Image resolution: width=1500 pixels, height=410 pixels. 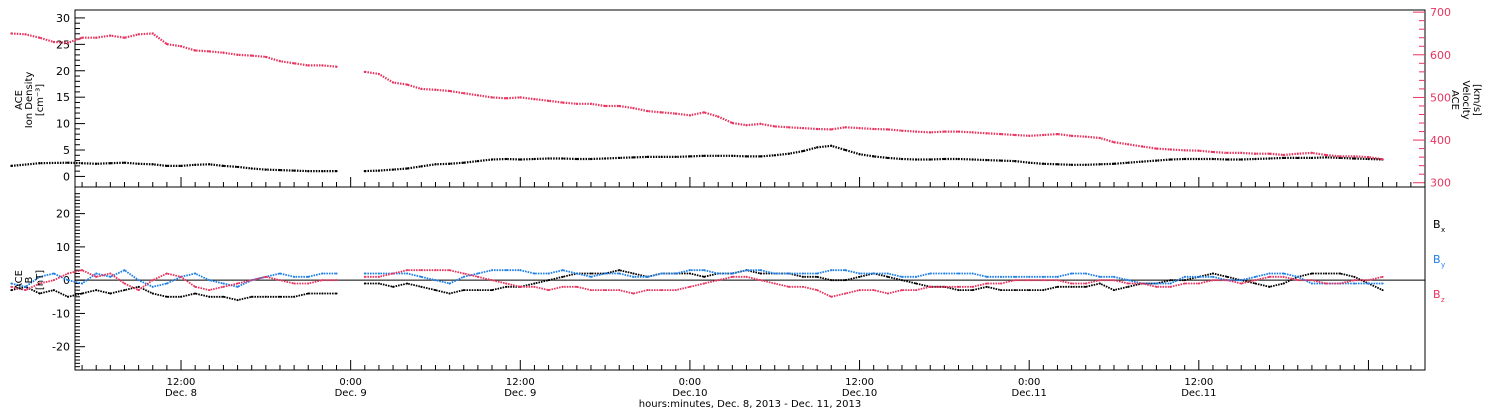 What do you see at coordinates (61, 347) in the screenshot?
I see `field-tick-label: -20` at bounding box center [61, 347].